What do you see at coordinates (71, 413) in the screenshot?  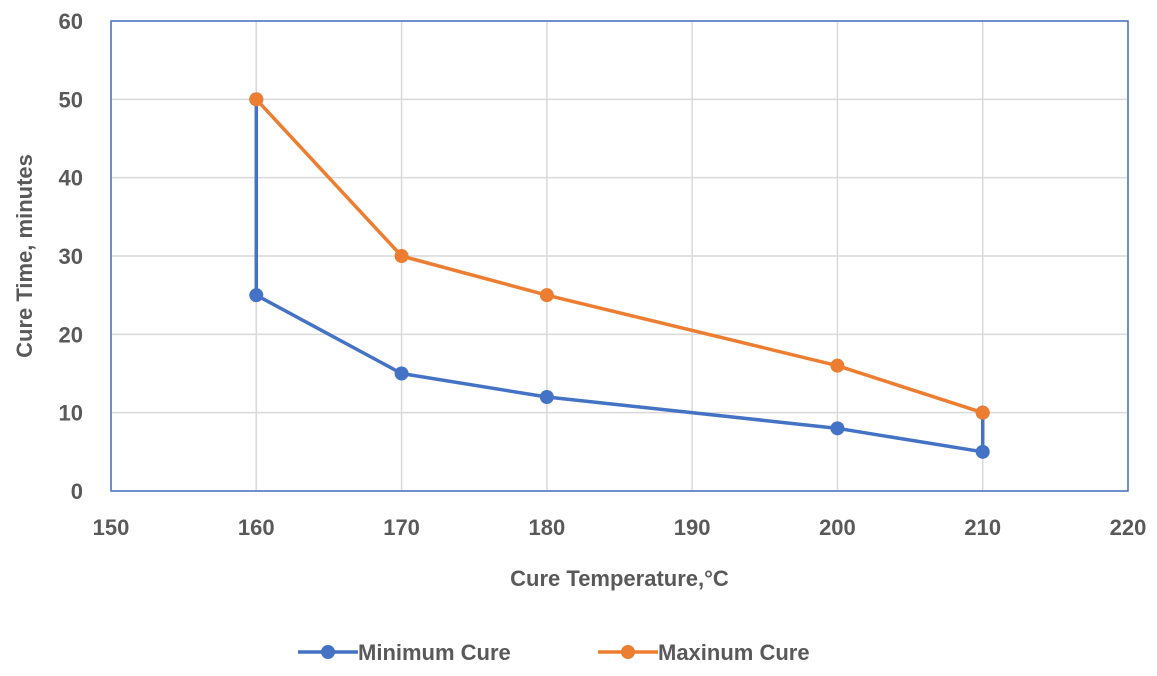 I see `y-tick-label: 10` at bounding box center [71, 413].